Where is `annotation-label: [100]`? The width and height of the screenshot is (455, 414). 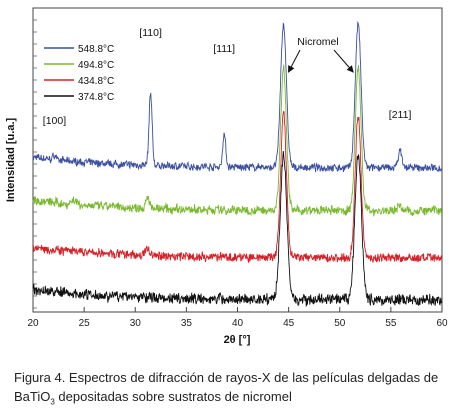
annotation-label: [100] is located at coordinates (54, 121).